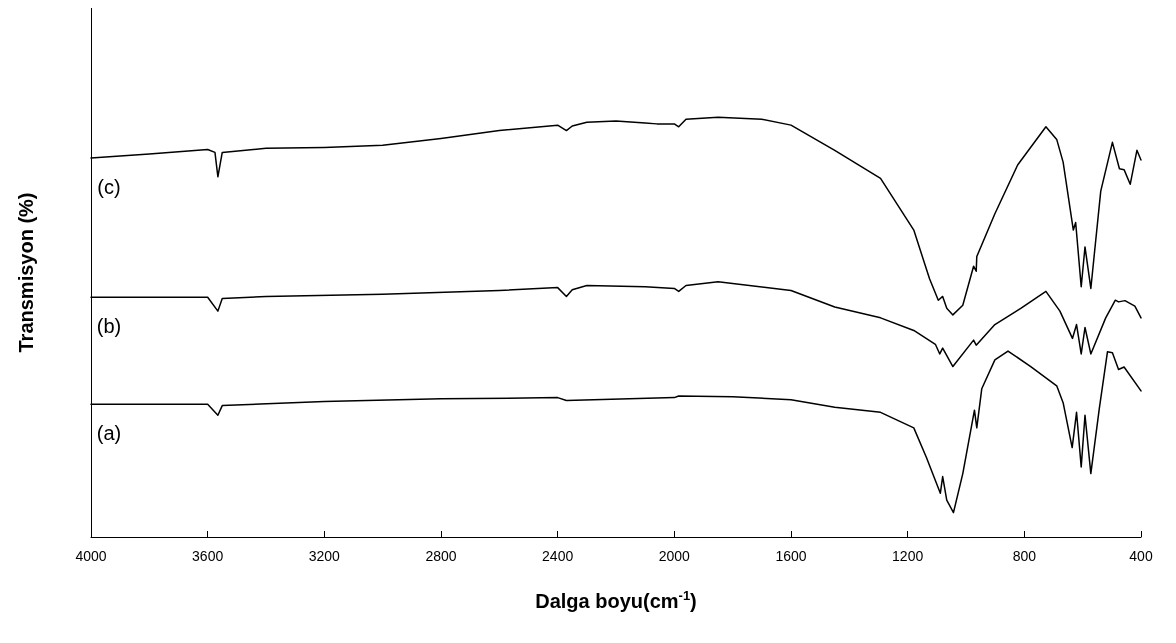  I want to click on series-label: (c), so click(109, 186).